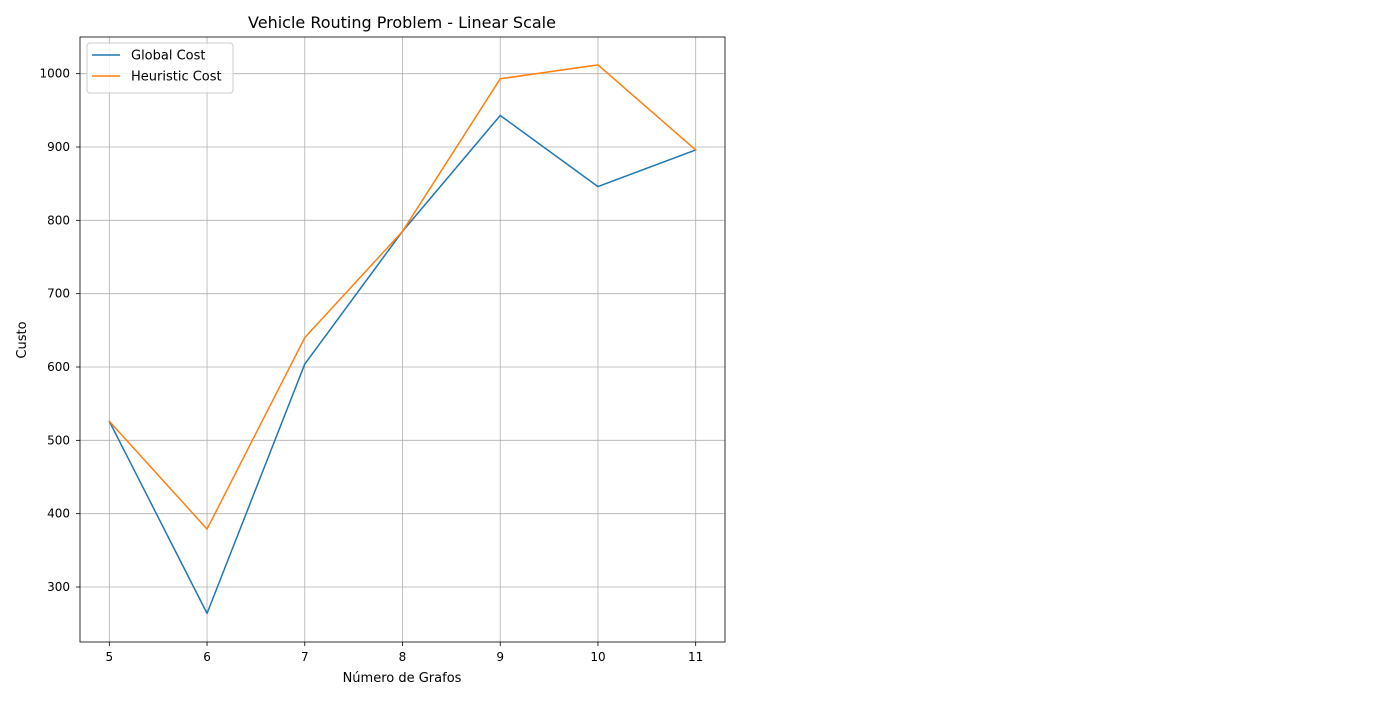 This screenshot has height=704, width=1400. Describe the element at coordinates (305, 657) in the screenshot. I see `x-tick-label: 7` at that location.